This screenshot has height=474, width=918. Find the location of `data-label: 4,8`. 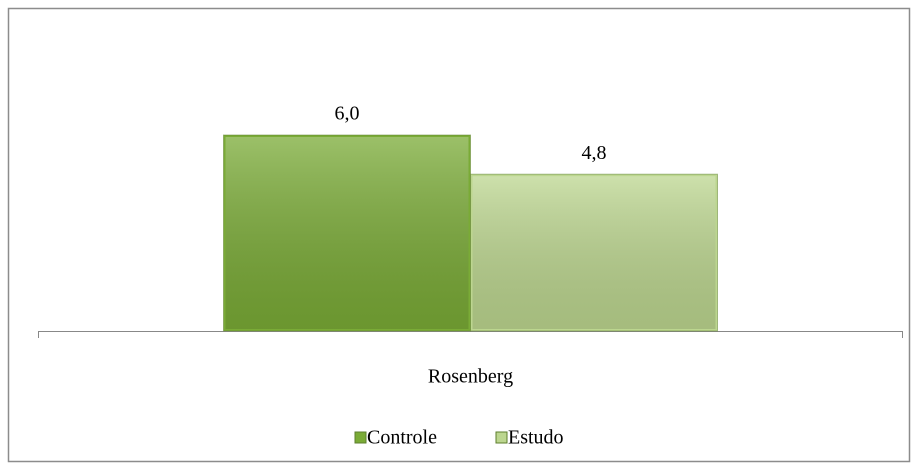

data-label: 4,8 is located at coordinates (594, 153).